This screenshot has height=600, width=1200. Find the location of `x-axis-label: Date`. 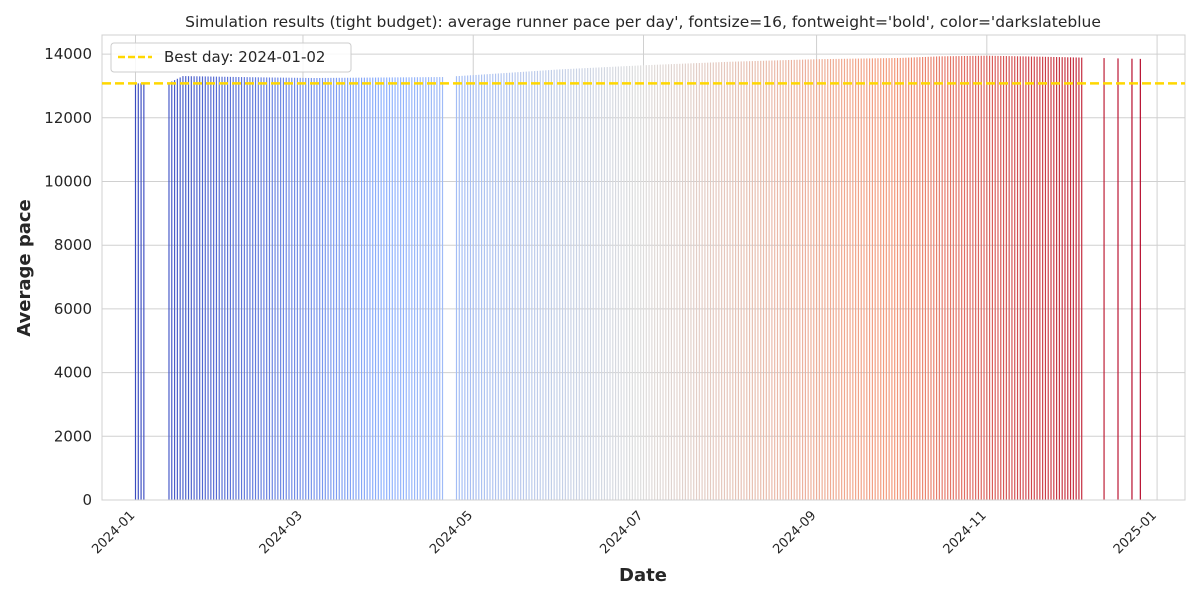

x-axis-label: Date is located at coordinates (643, 575).